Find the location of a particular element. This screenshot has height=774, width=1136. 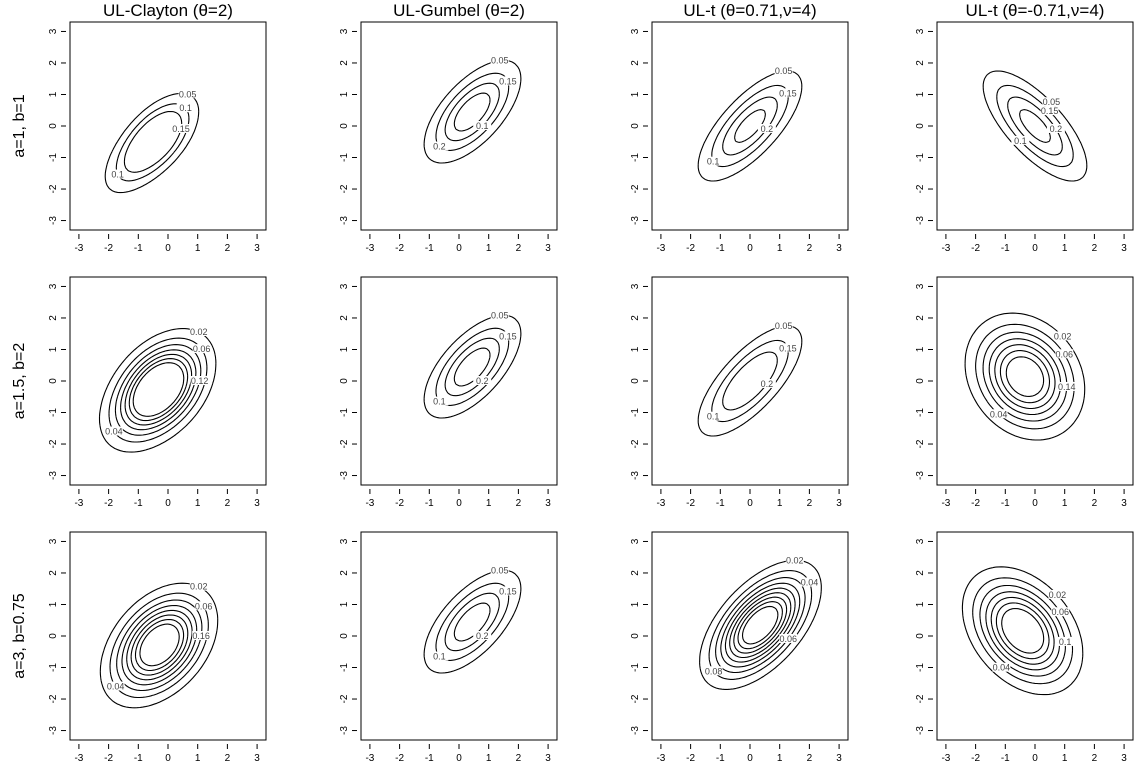

contour-level-label: 0.02 is located at coordinates (199, 332).